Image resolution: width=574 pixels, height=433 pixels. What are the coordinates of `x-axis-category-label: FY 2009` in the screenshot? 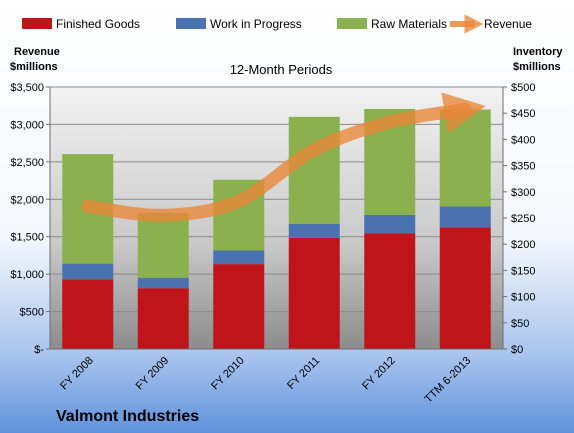 It's located at (153, 374).